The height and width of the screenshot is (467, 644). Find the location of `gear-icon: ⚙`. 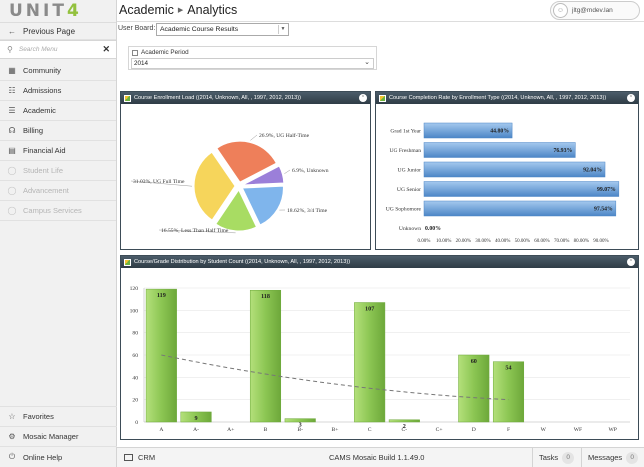

gear-icon: ⚙ is located at coordinates (12, 436).